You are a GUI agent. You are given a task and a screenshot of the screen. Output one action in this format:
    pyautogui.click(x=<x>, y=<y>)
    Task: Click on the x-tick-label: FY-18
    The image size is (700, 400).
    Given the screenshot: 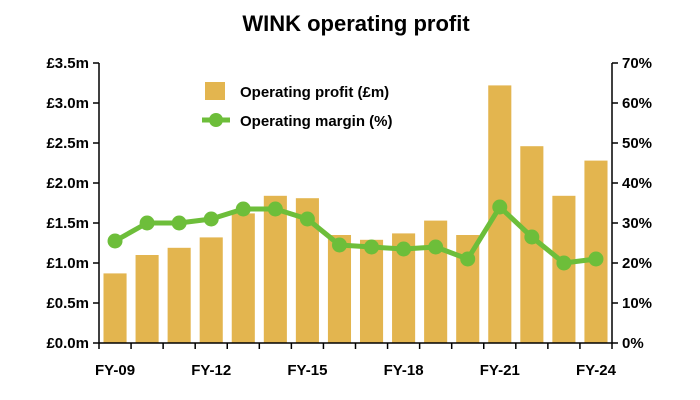 What is the action you would take?
    pyautogui.click(x=404, y=370)
    